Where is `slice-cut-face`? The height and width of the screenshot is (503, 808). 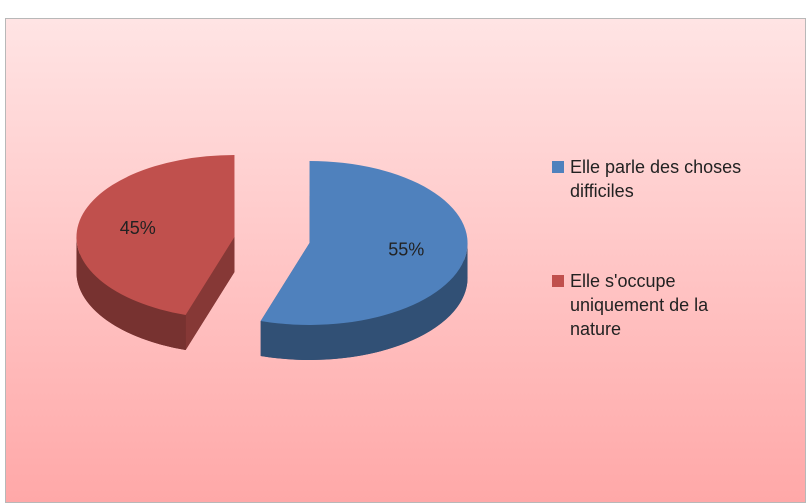 slice-cut-face is located at coordinates (210, 294).